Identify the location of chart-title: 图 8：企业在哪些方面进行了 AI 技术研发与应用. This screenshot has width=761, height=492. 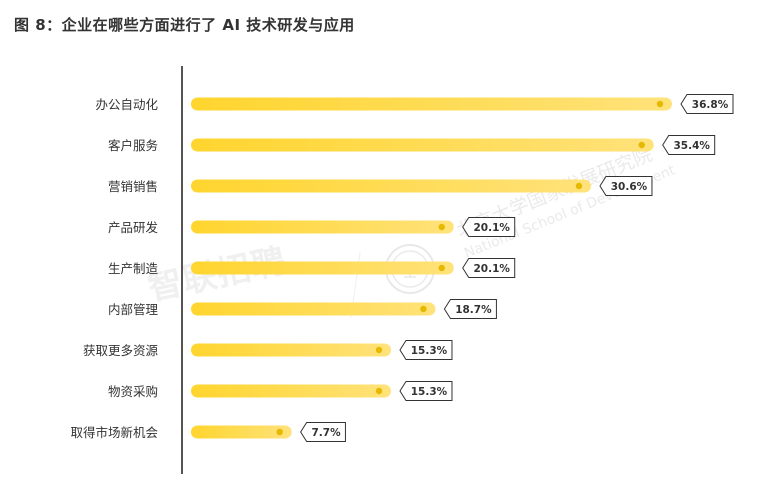
(184, 25).